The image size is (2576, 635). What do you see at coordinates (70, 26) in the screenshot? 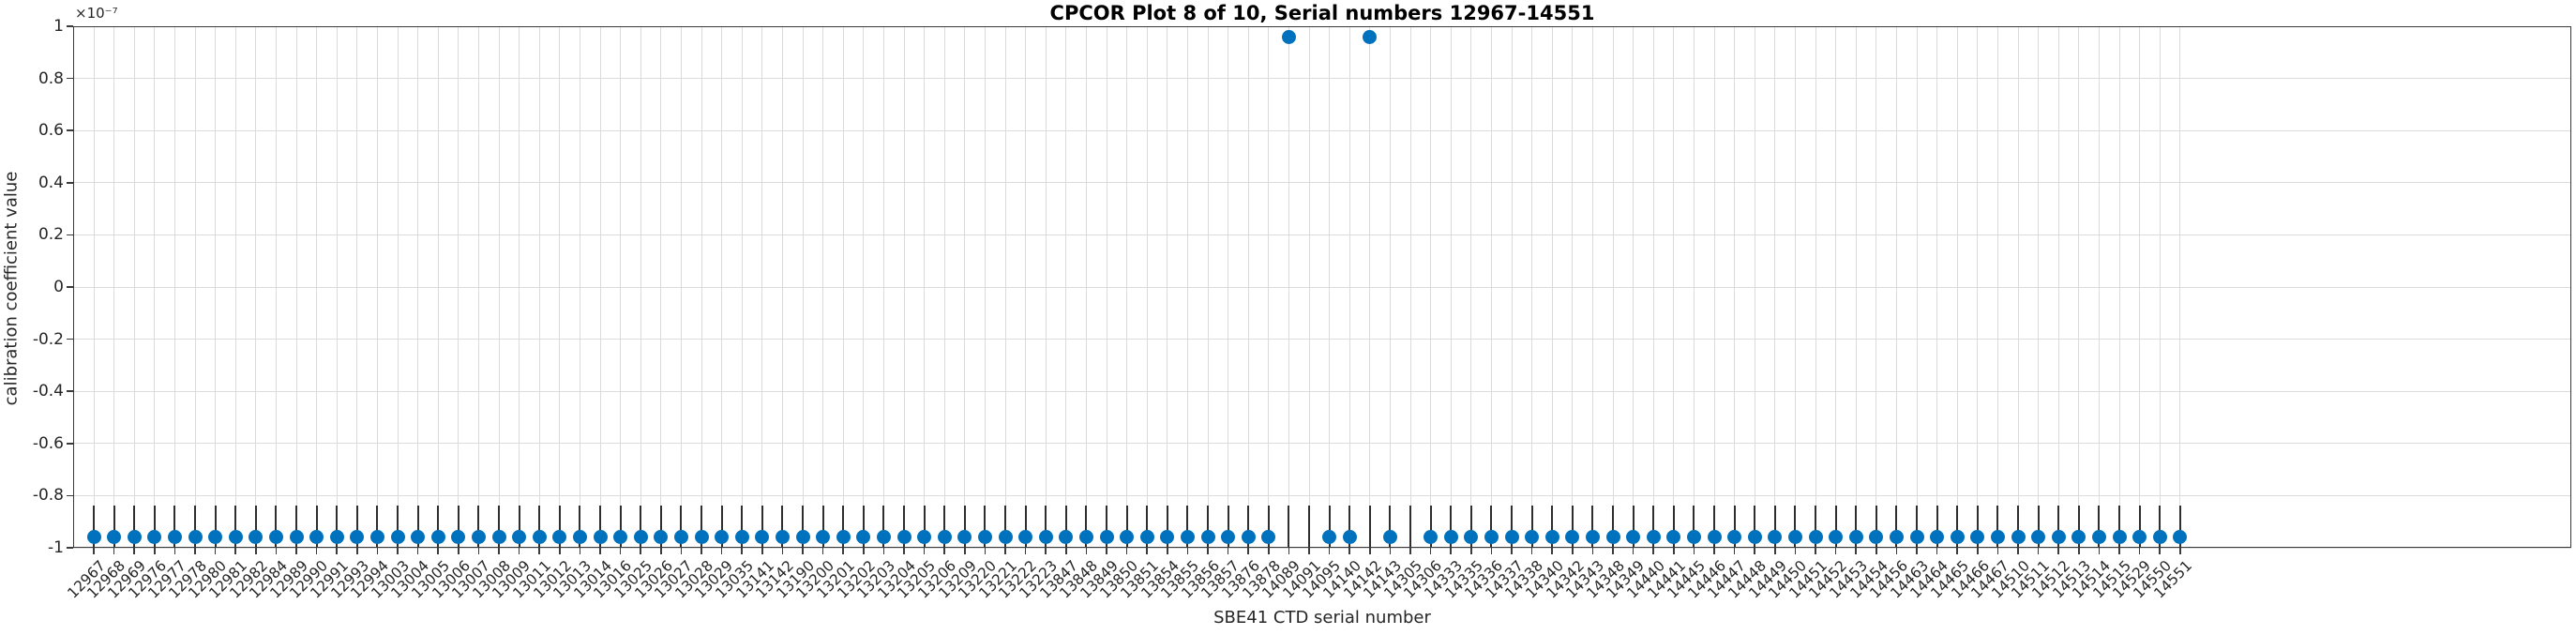
I see `y-tick-mark` at bounding box center [70, 26].